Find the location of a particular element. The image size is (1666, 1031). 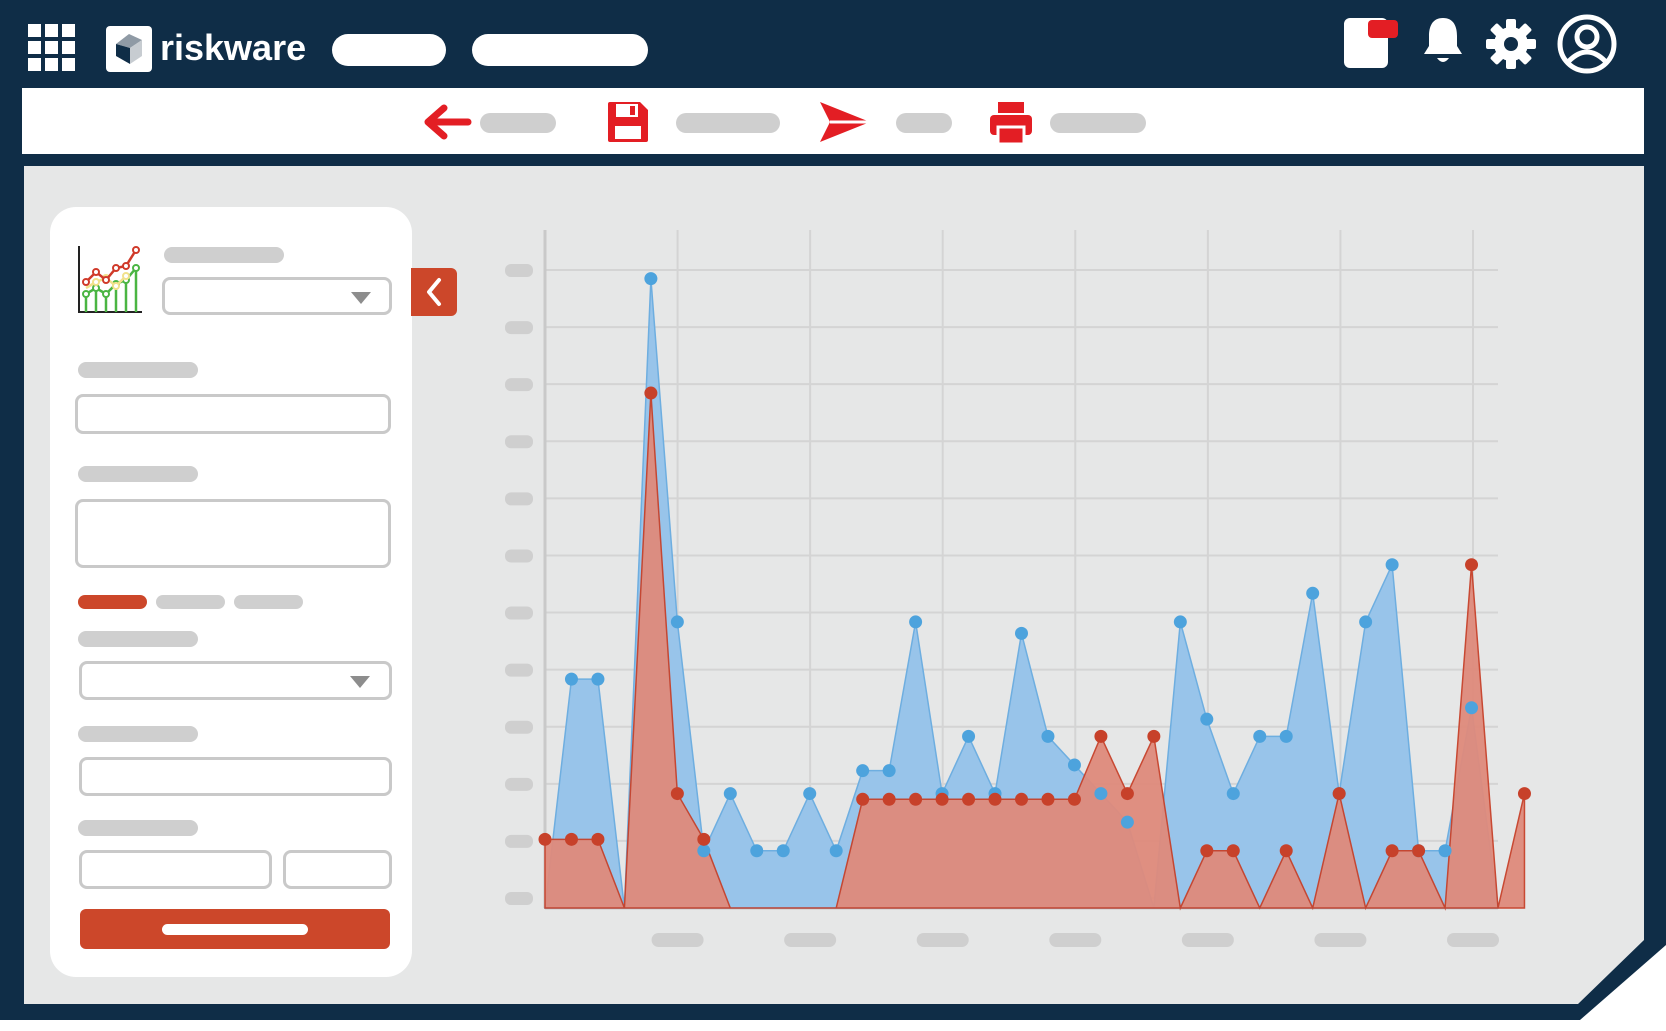

gear-icon is located at coordinates (1511, 44).